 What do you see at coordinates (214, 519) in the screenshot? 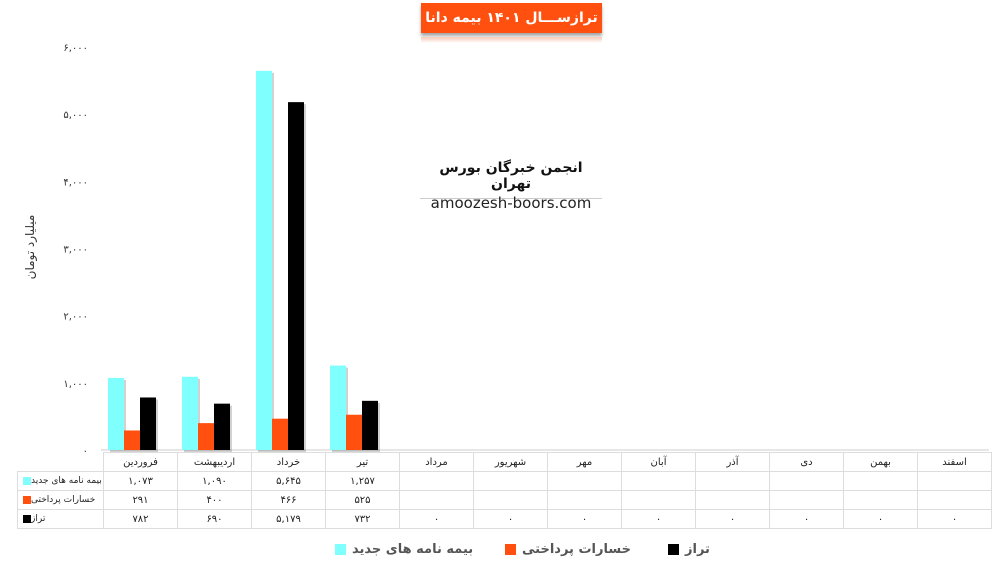
I see `data-cell: ۶۹۰` at bounding box center [214, 519].